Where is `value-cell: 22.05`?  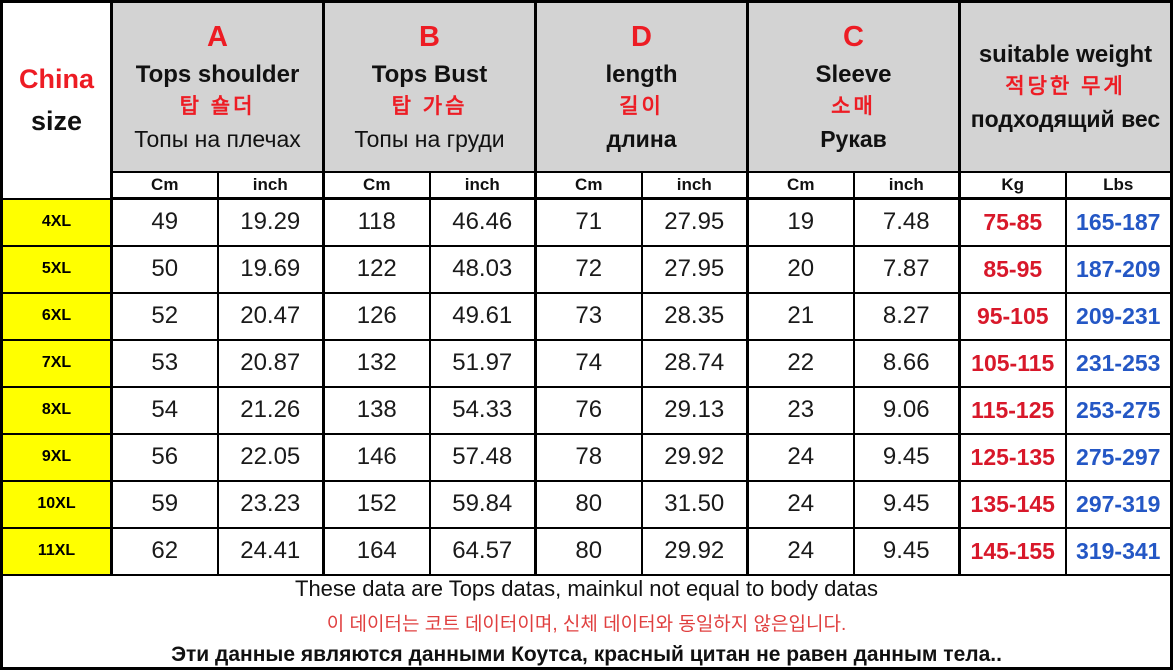
value-cell: 22.05 is located at coordinates (270, 457).